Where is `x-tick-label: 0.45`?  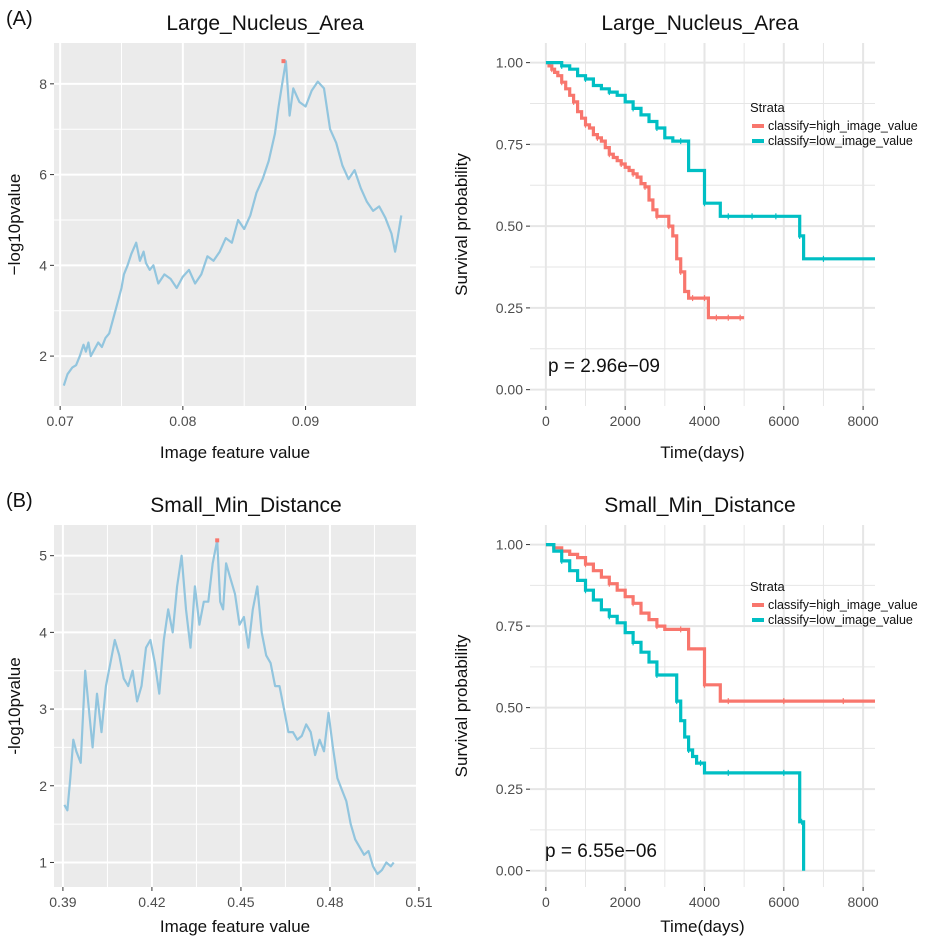
x-tick-label: 0.45 is located at coordinates (240, 902).